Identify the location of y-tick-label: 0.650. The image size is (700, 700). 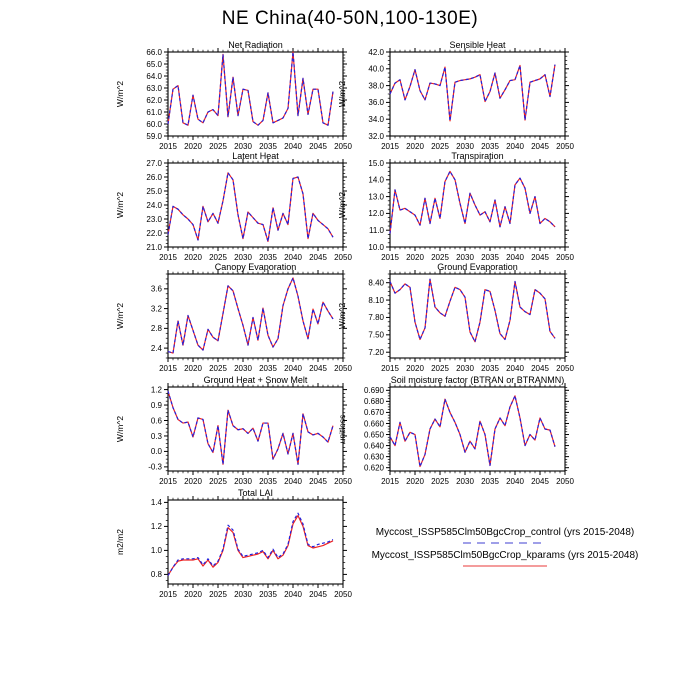
(374, 434).